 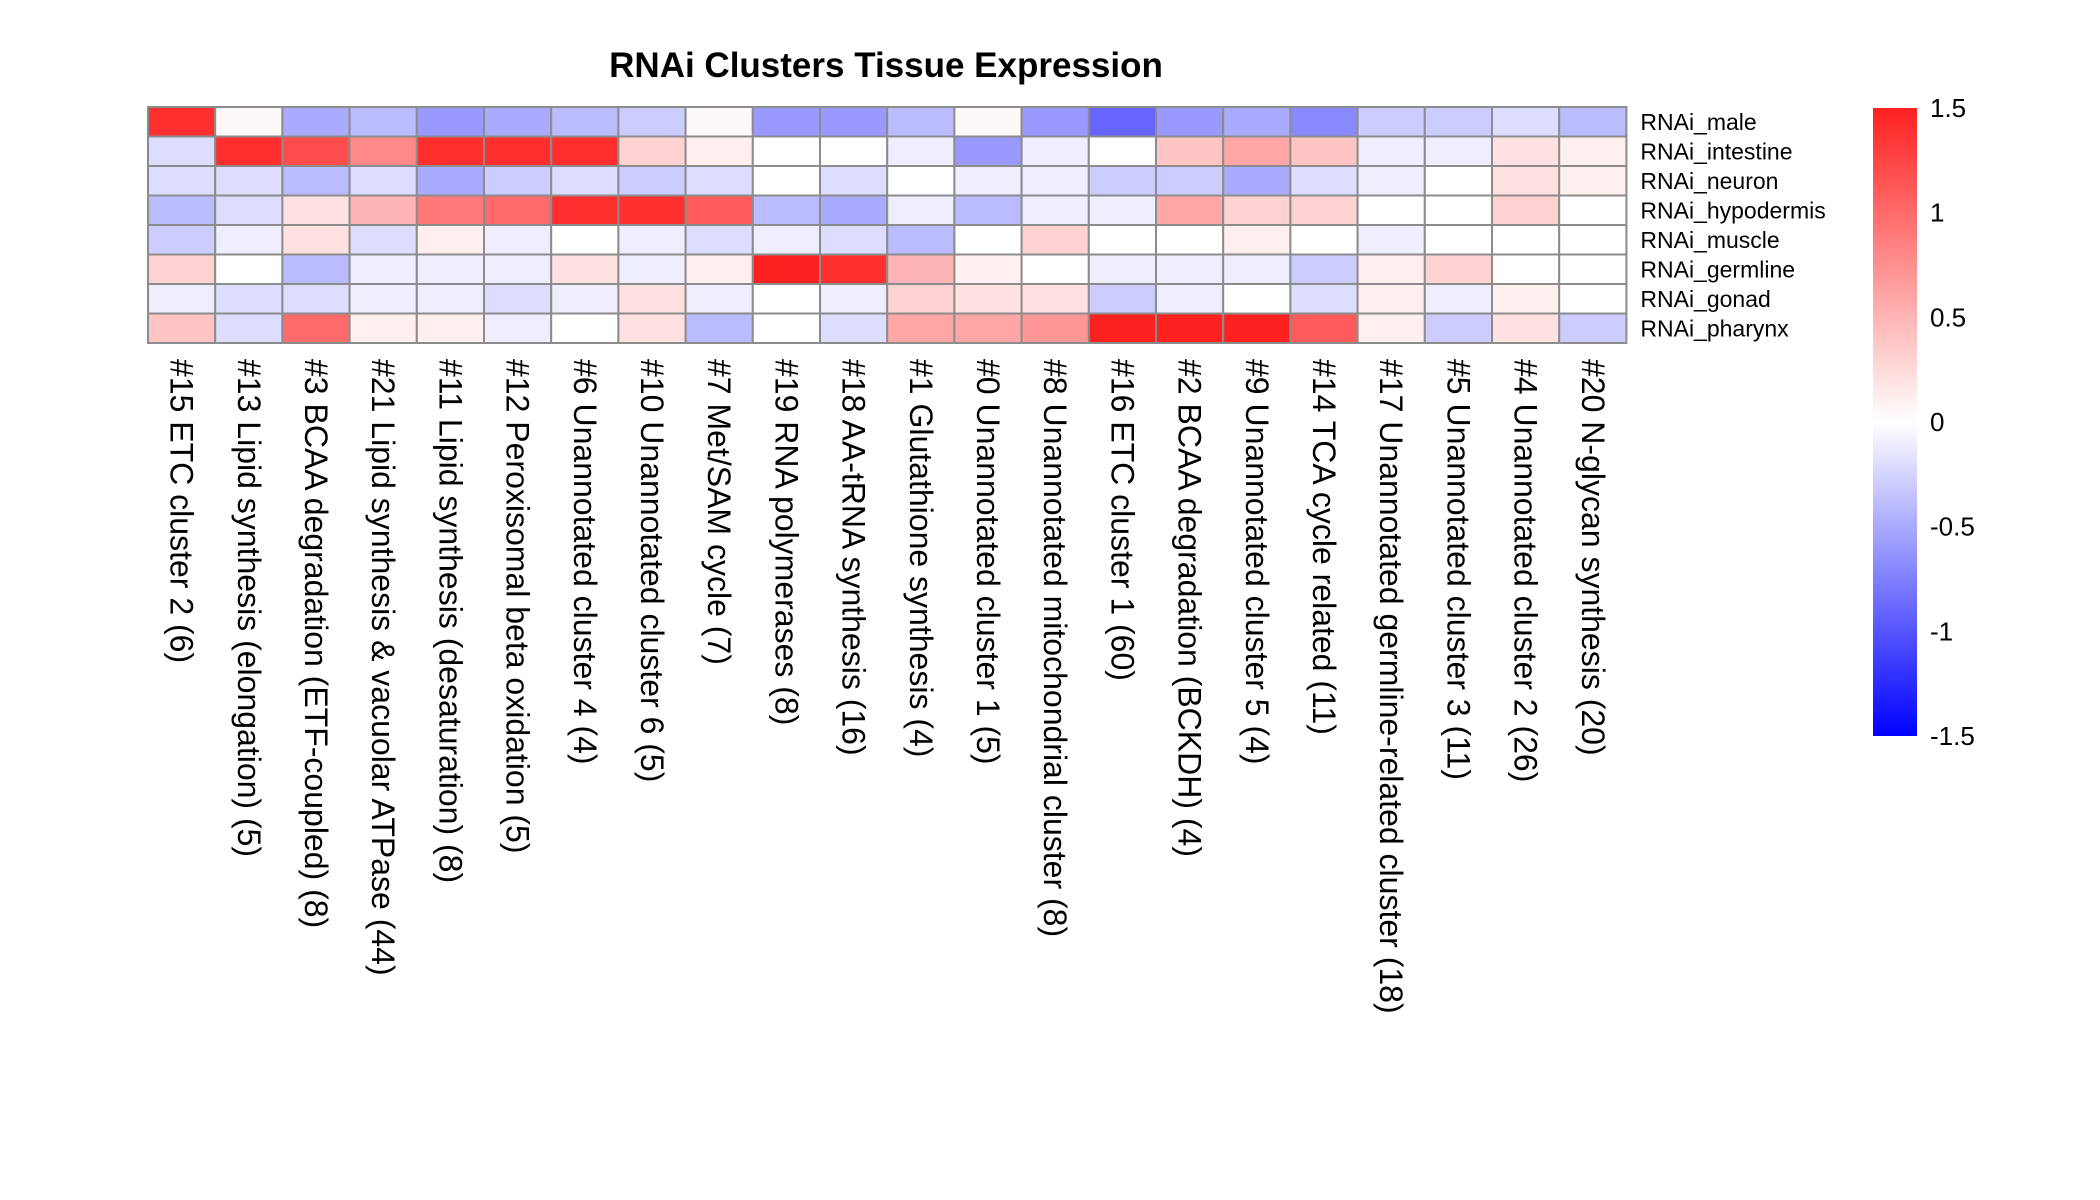 I want to click on column-label: #18 AA-tRNA synthesis (16), so click(x=854, y=557).